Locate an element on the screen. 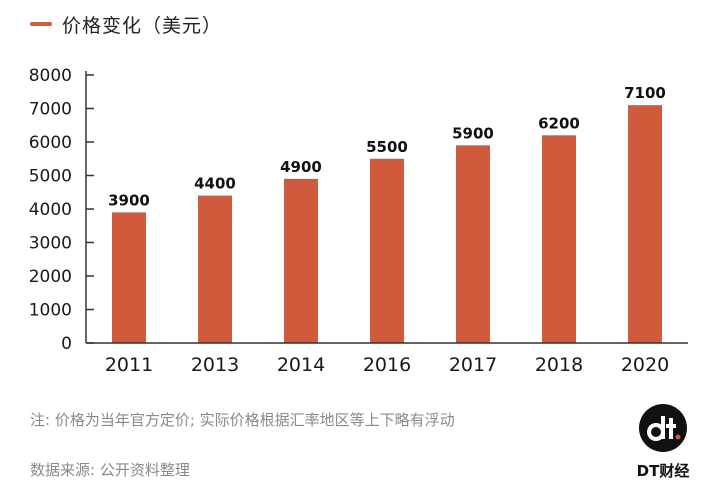 The height and width of the screenshot is (493, 708). bar-2018 is located at coordinates (559, 239).